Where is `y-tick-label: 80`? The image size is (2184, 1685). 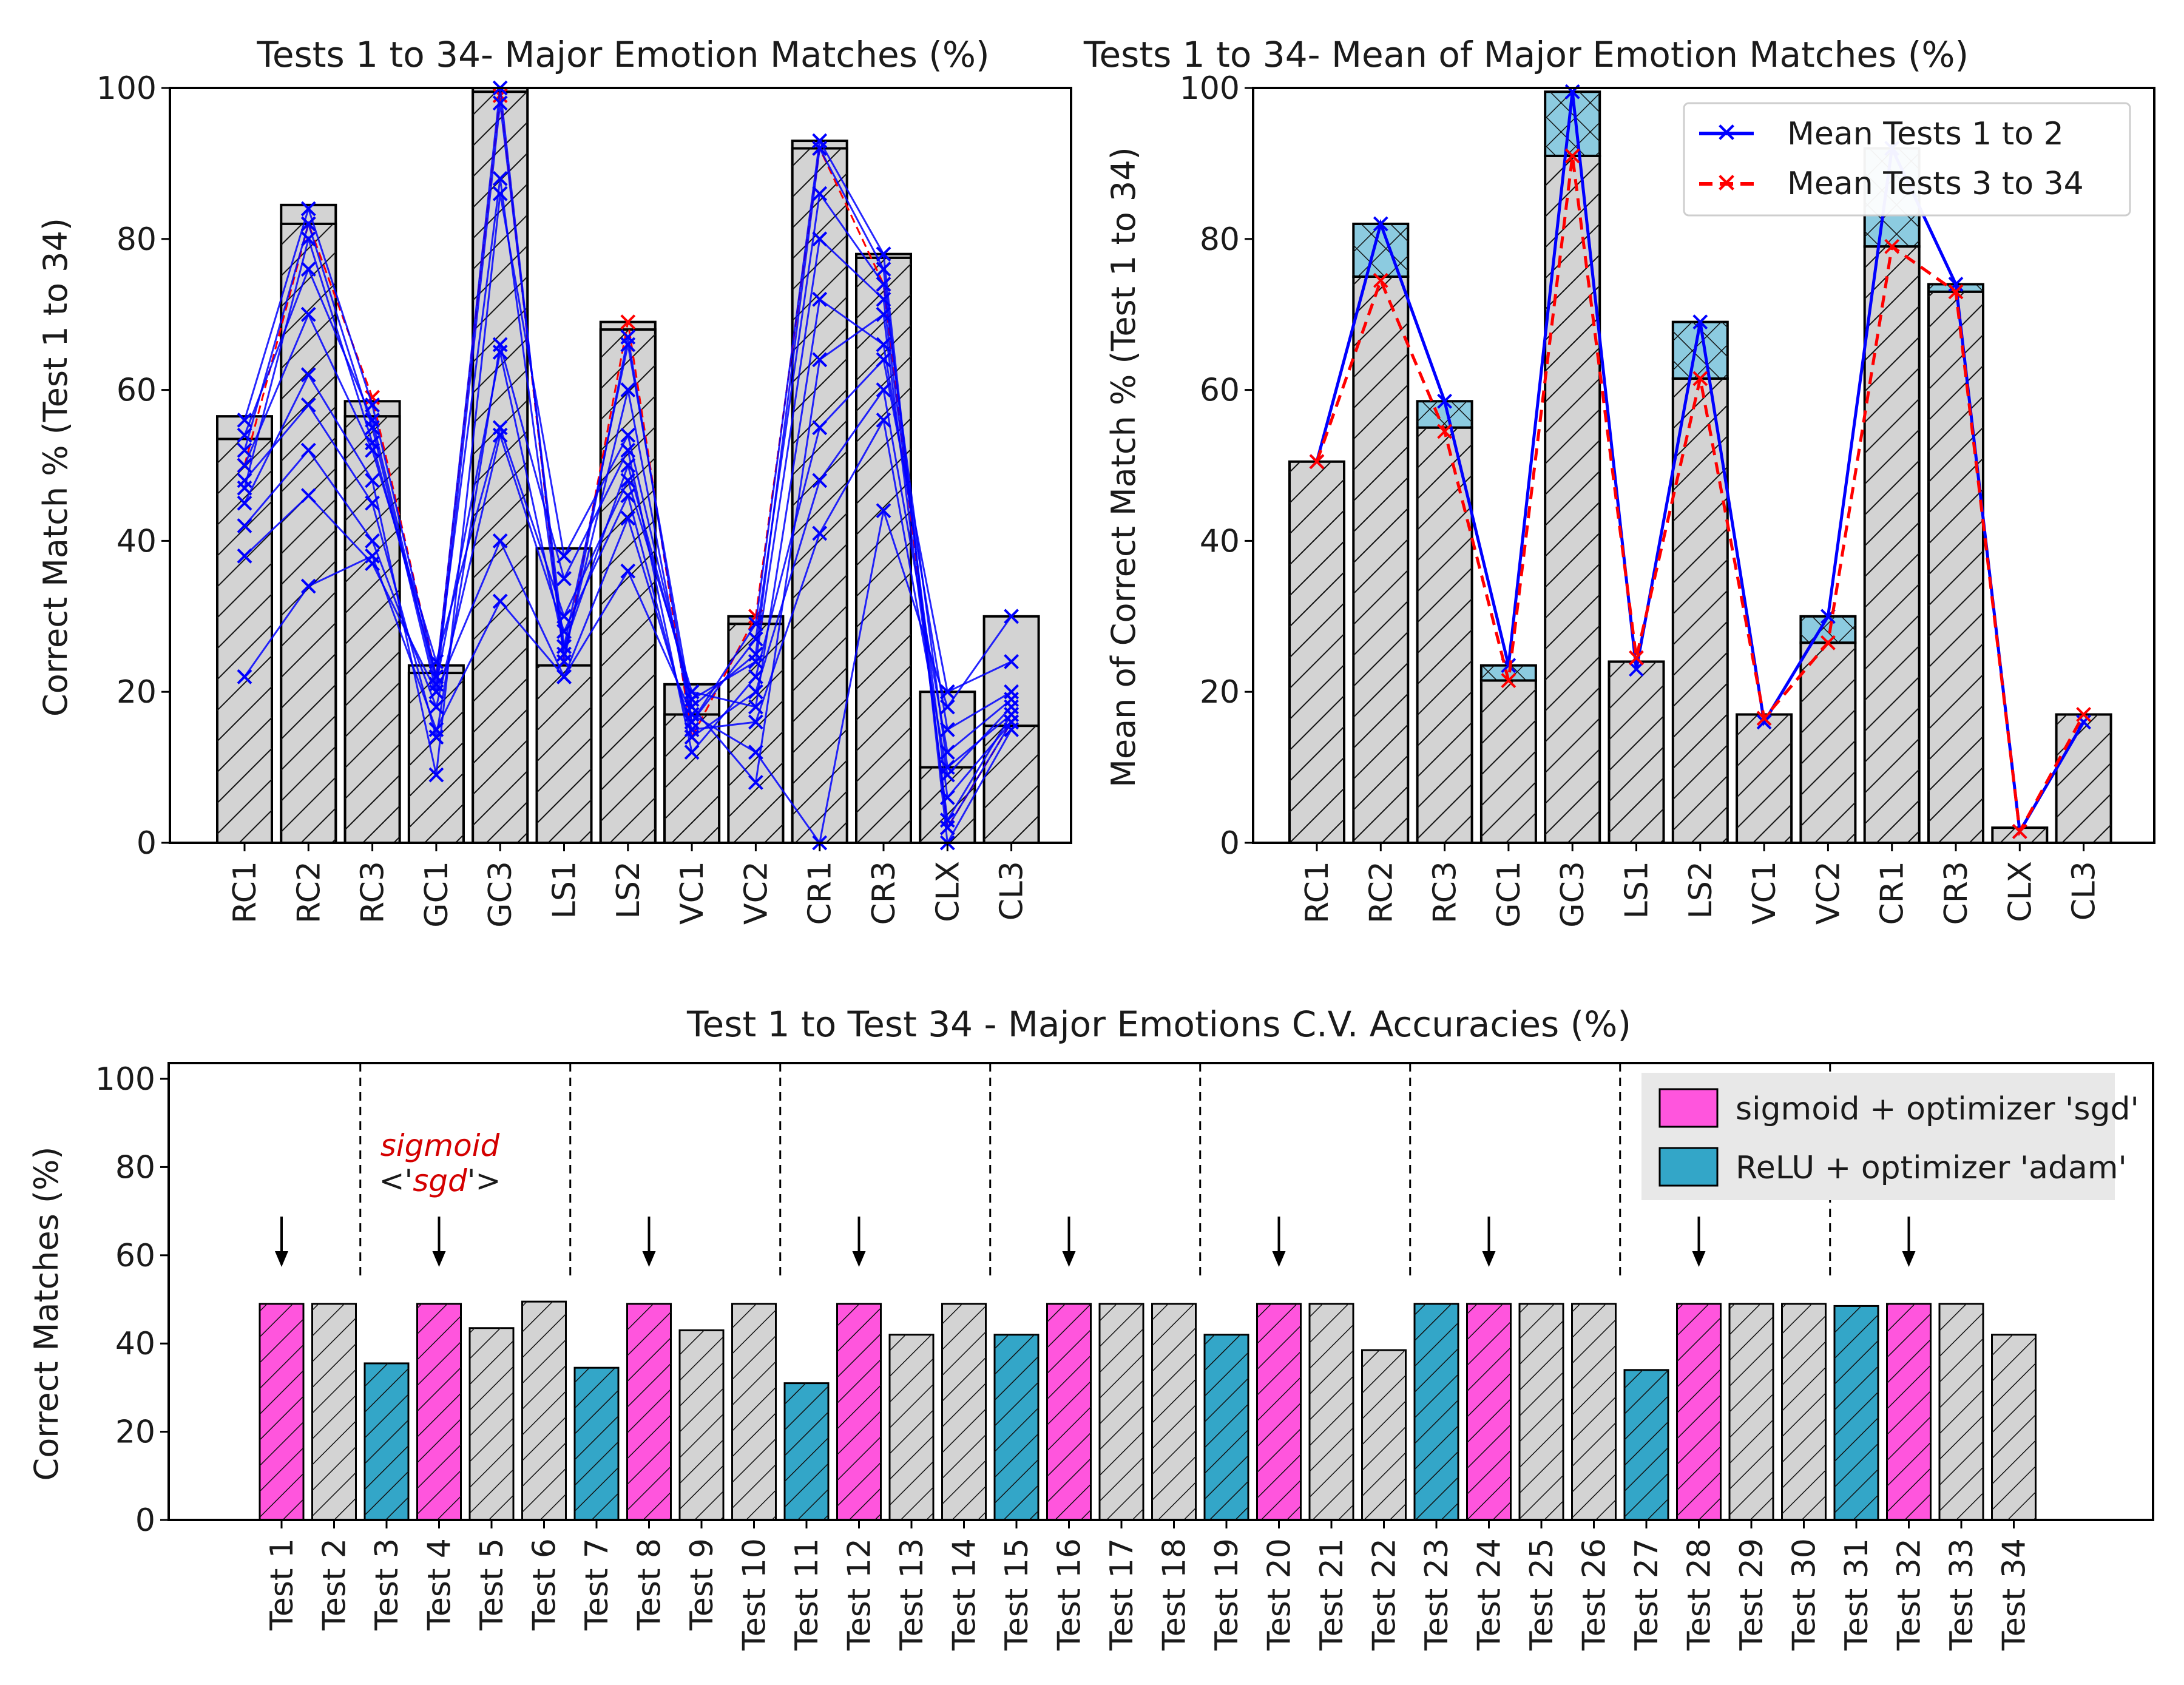 y-tick-label: 80 is located at coordinates (135, 1167).